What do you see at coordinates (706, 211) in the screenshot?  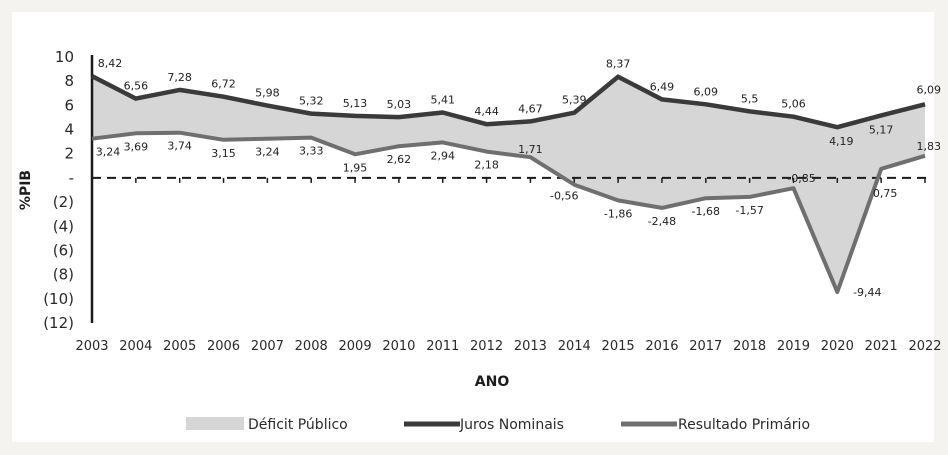 I see `primario-data-label: -1,68` at bounding box center [706, 211].